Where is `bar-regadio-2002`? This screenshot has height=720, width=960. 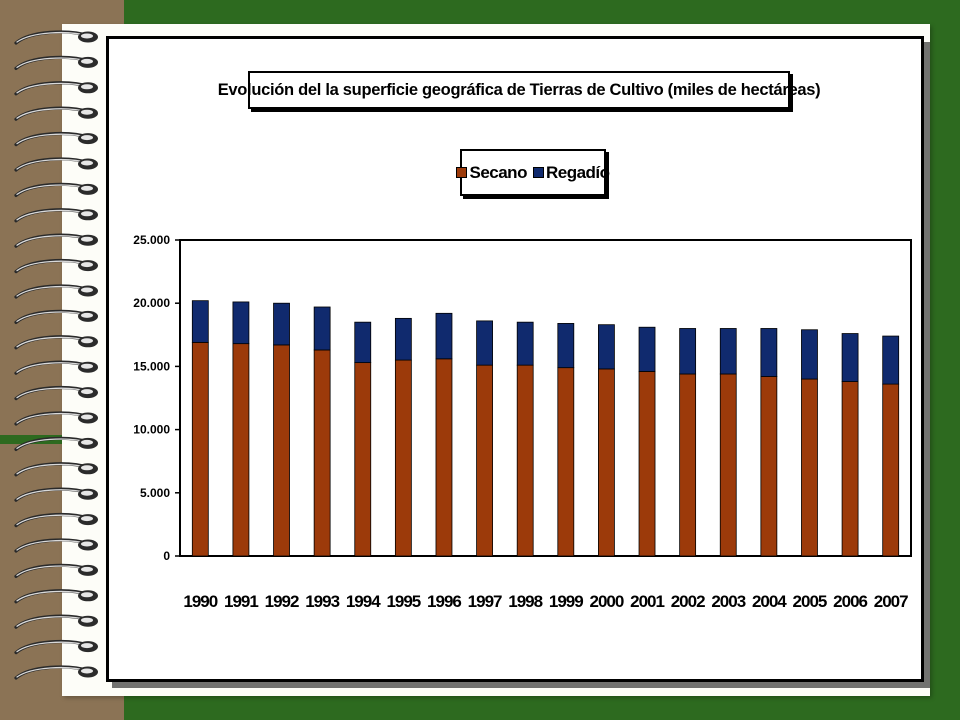
bar-regadio-2002 is located at coordinates (688, 351).